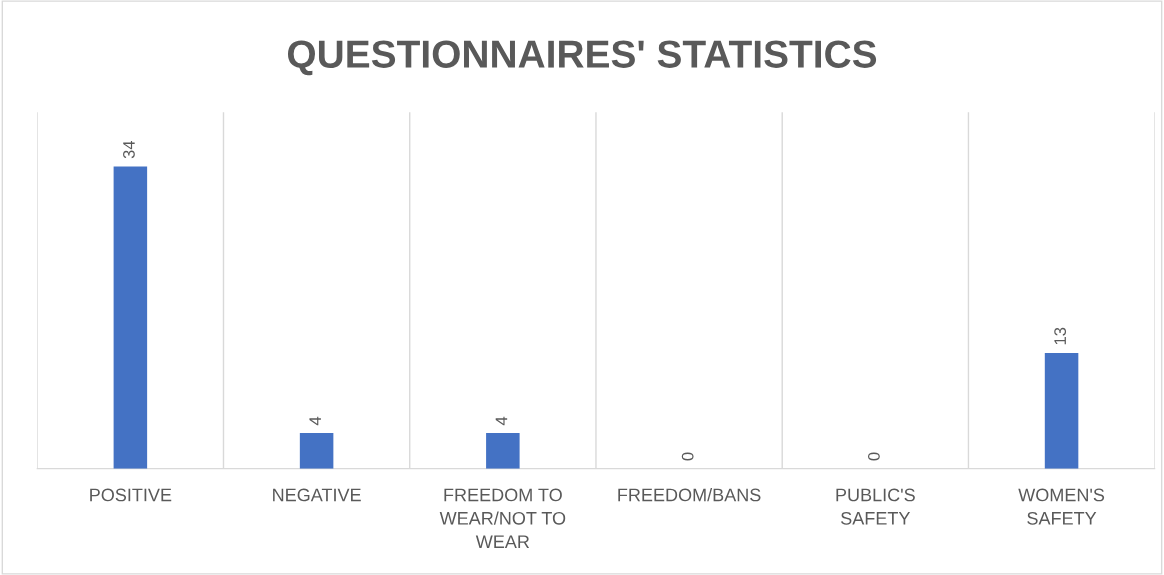  Describe the element at coordinates (131, 495) in the screenshot. I see `x-tick-label: POSITIVE` at that location.